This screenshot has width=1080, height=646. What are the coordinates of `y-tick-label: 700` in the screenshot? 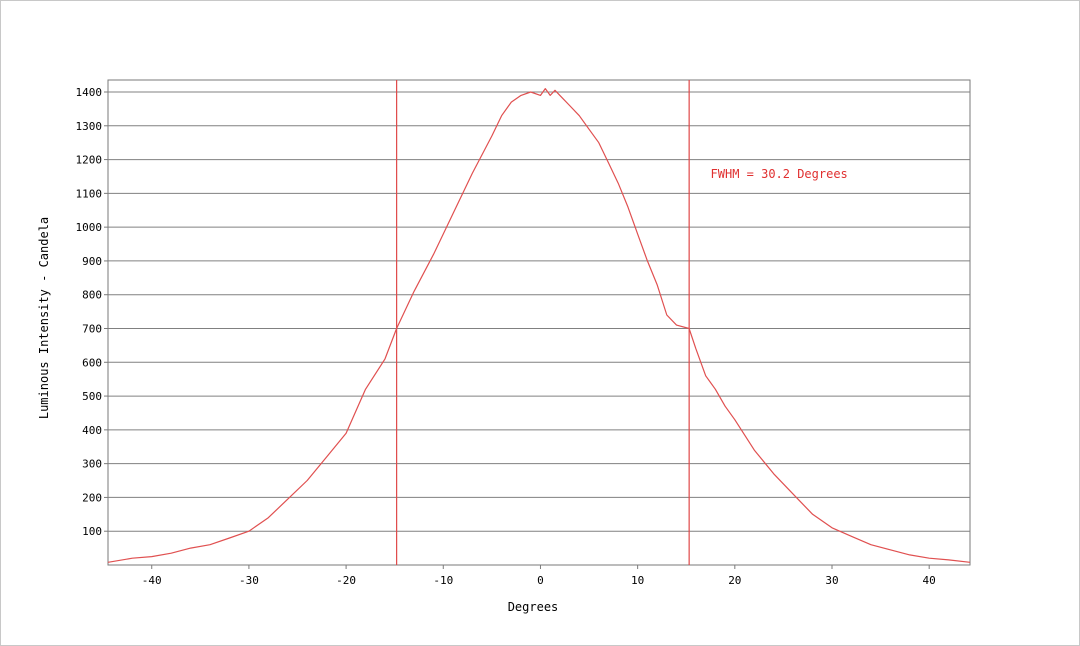 It's located at (92, 329).